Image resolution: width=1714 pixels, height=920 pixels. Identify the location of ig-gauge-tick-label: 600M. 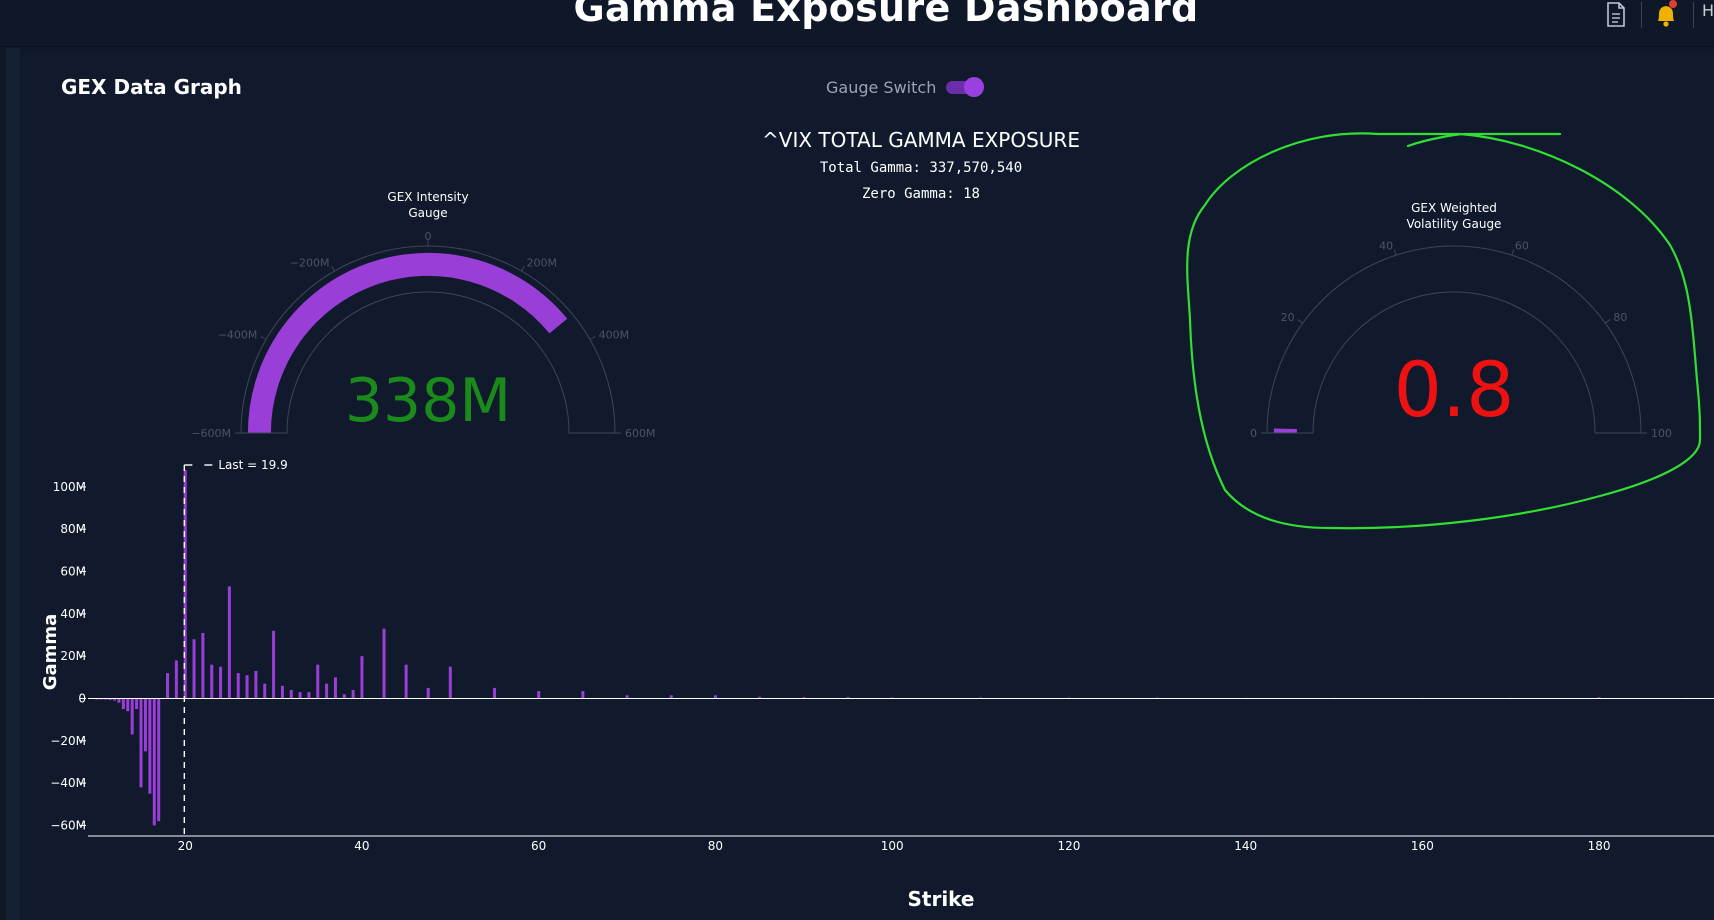
(640, 433).